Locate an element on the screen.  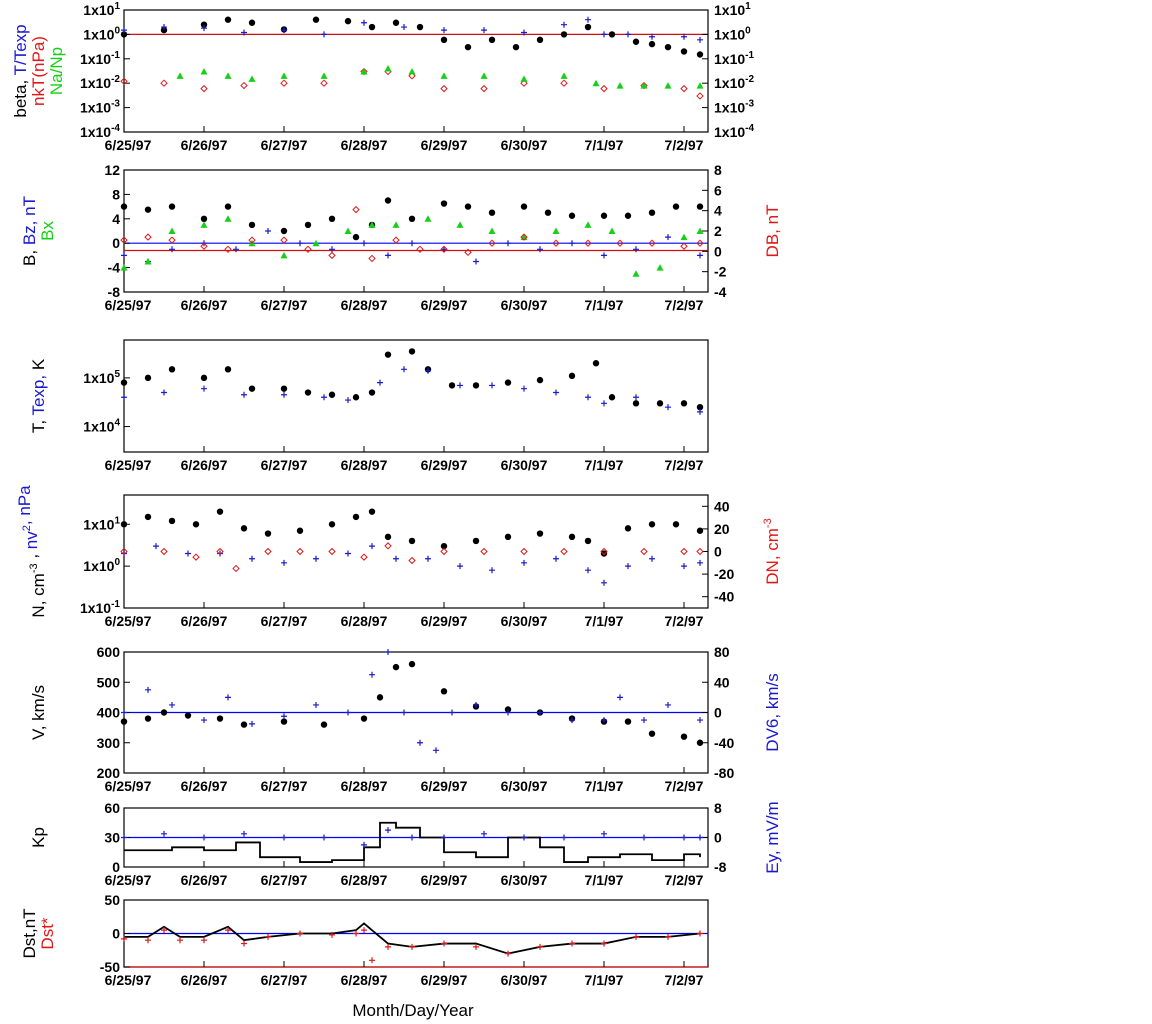
series-nv2 is located at coordinates (412, 564).